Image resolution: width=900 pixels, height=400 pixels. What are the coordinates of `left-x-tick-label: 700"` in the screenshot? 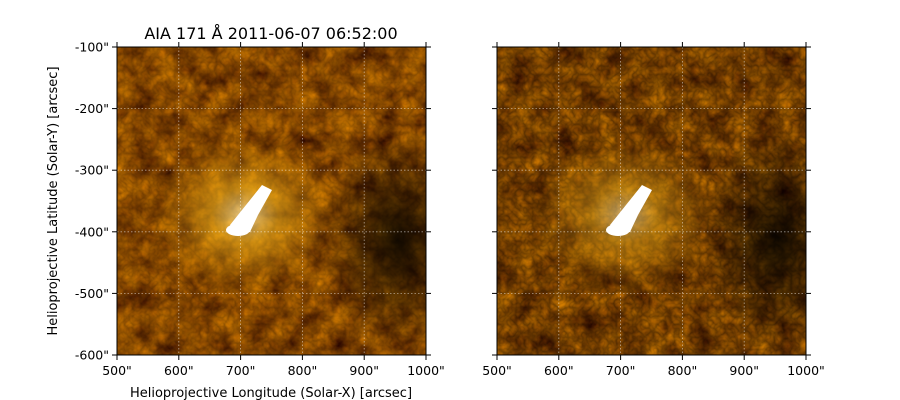 It's located at (241, 370).